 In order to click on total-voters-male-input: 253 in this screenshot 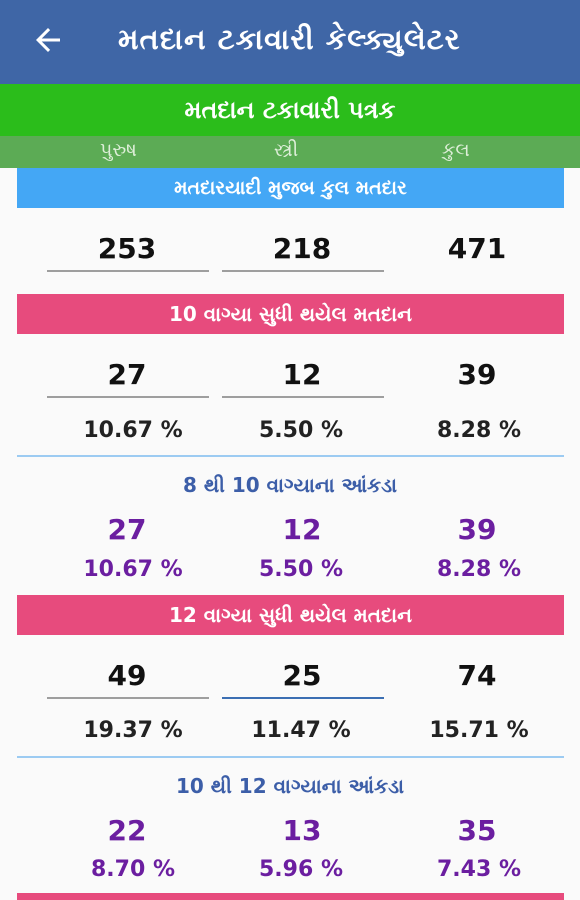, I will do `click(127, 248)`.